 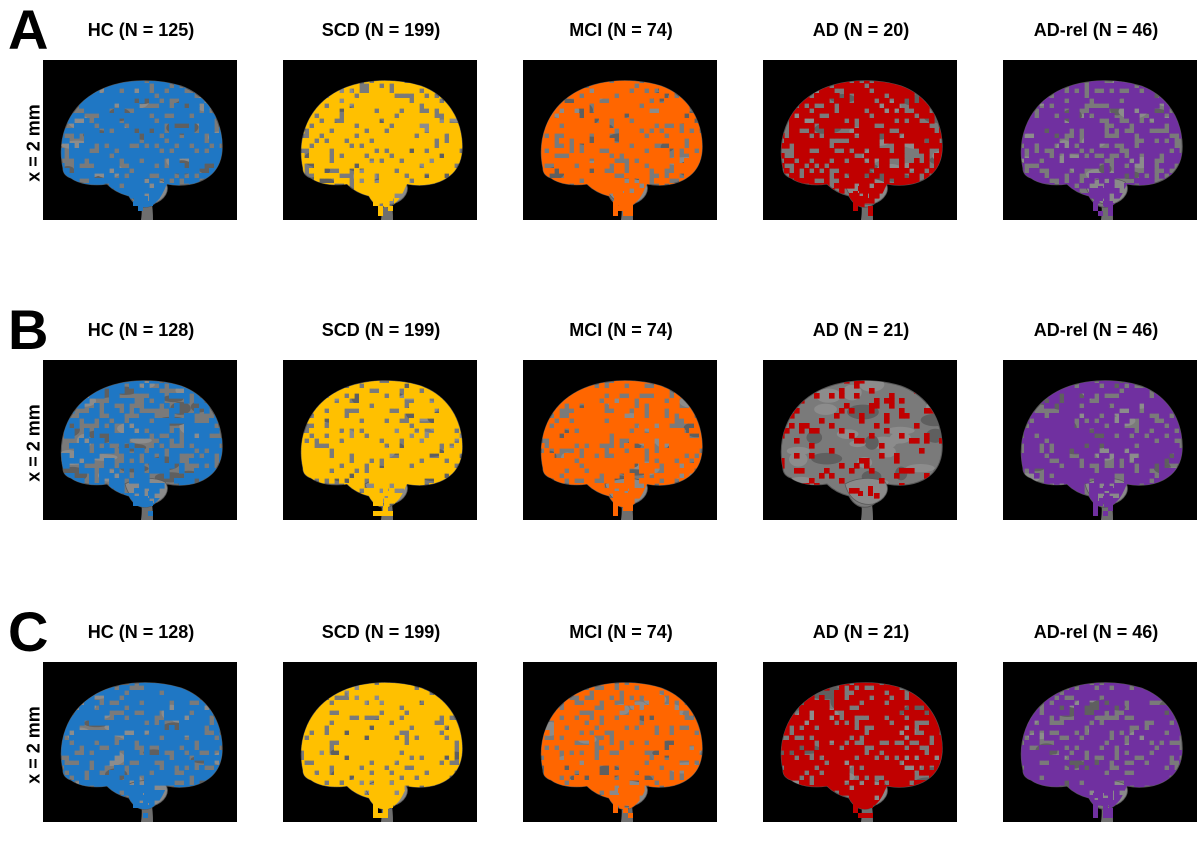 What do you see at coordinates (28, 30) in the screenshot?
I see `panel-letter: A` at bounding box center [28, 30].